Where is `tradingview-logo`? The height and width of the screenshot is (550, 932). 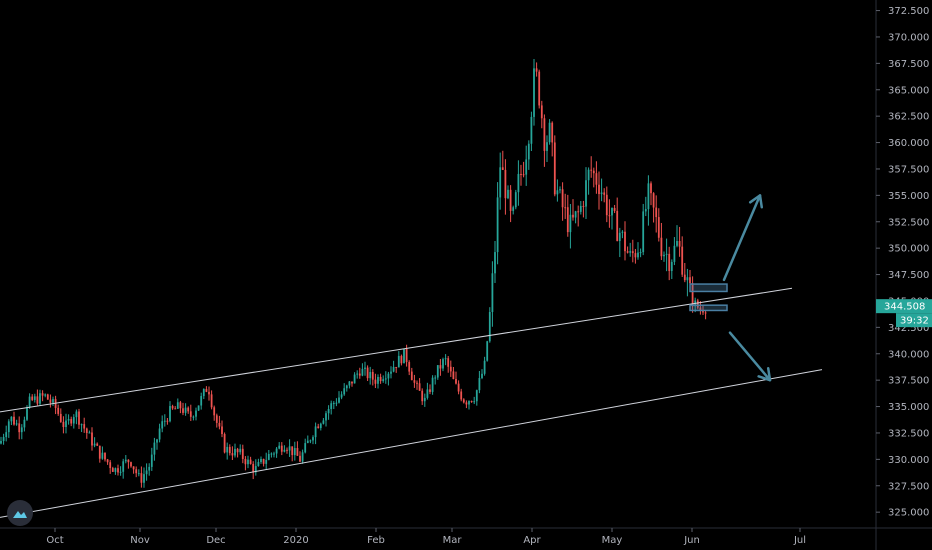
tradingview-logo is located at coordinates (20, 513).